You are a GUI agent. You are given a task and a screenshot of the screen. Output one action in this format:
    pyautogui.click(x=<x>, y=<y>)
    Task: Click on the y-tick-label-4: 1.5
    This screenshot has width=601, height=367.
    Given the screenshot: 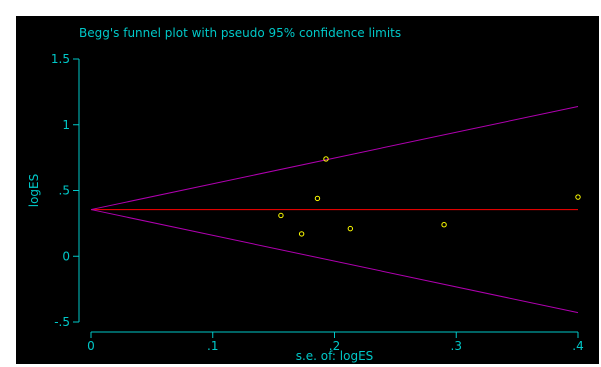 What is the action you would take?
    pyautogui.click(x=60, y=59)
    